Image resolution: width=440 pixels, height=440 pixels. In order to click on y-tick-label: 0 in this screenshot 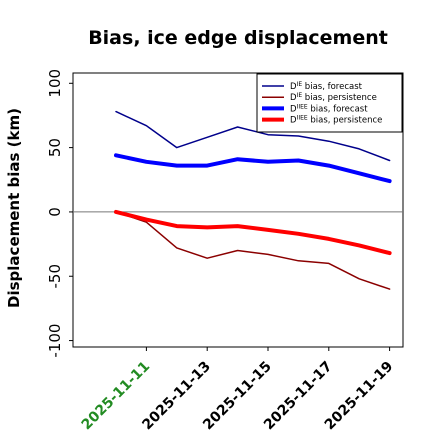, I will do `click(55, 212)`.